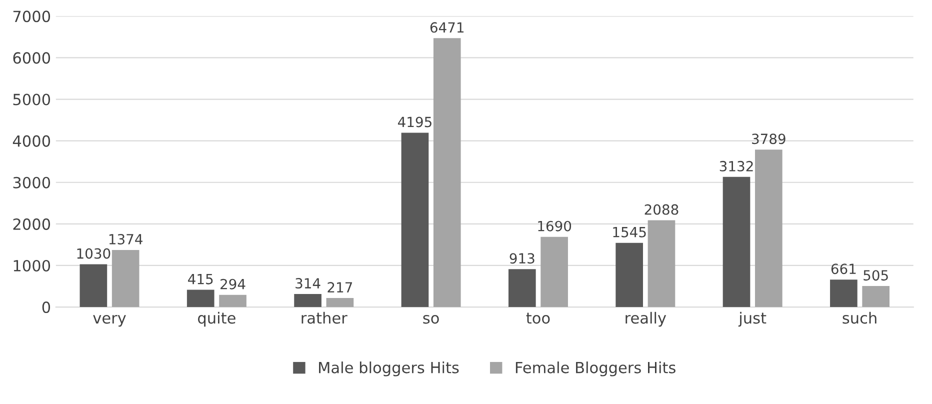 The height and width of the screenshot is (404, 932). Describe the element at coordinates (431, 319) in the screenshot. I see `x-tick-label: so` at that location.